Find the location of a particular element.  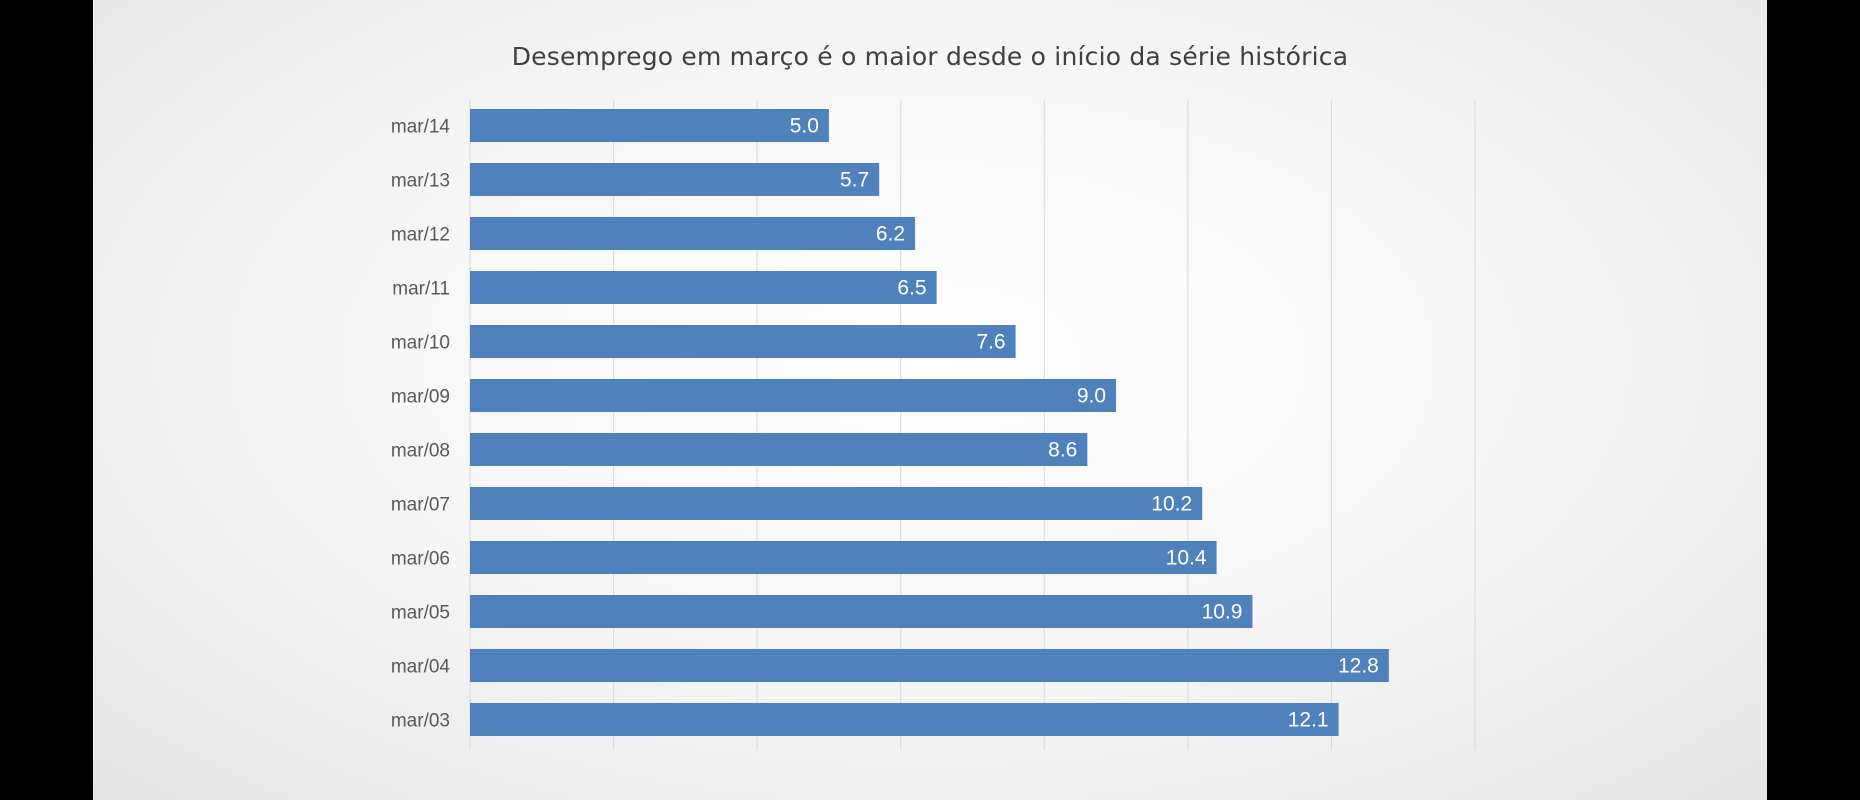

bar-value-label: 9.0 is located at coordinates (1091, 396).